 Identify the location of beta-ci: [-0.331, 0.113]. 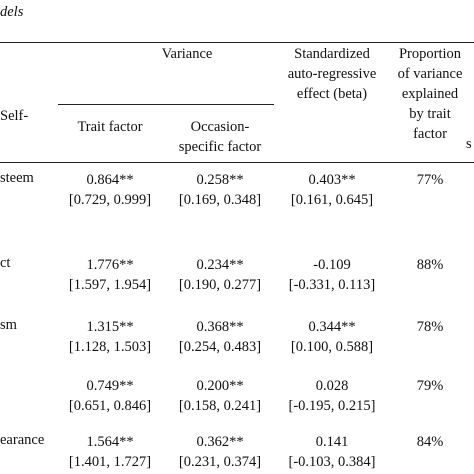
(332, 285).